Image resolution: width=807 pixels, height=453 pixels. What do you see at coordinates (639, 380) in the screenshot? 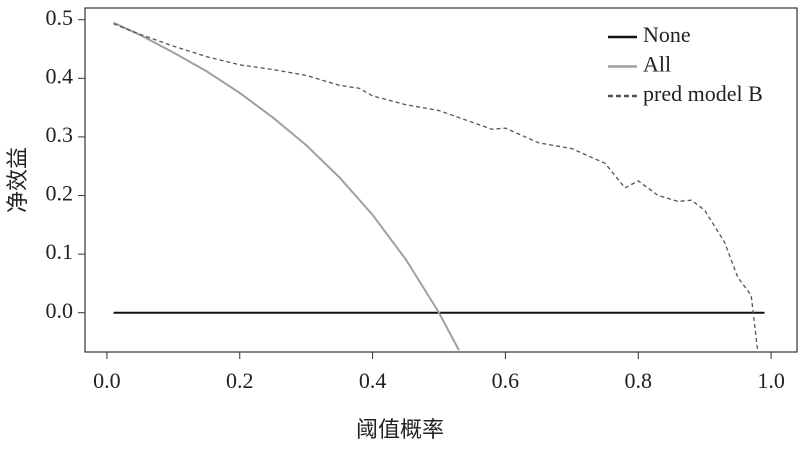
I see `x-tick-label: 0.8` at bounding box center [639, 380].